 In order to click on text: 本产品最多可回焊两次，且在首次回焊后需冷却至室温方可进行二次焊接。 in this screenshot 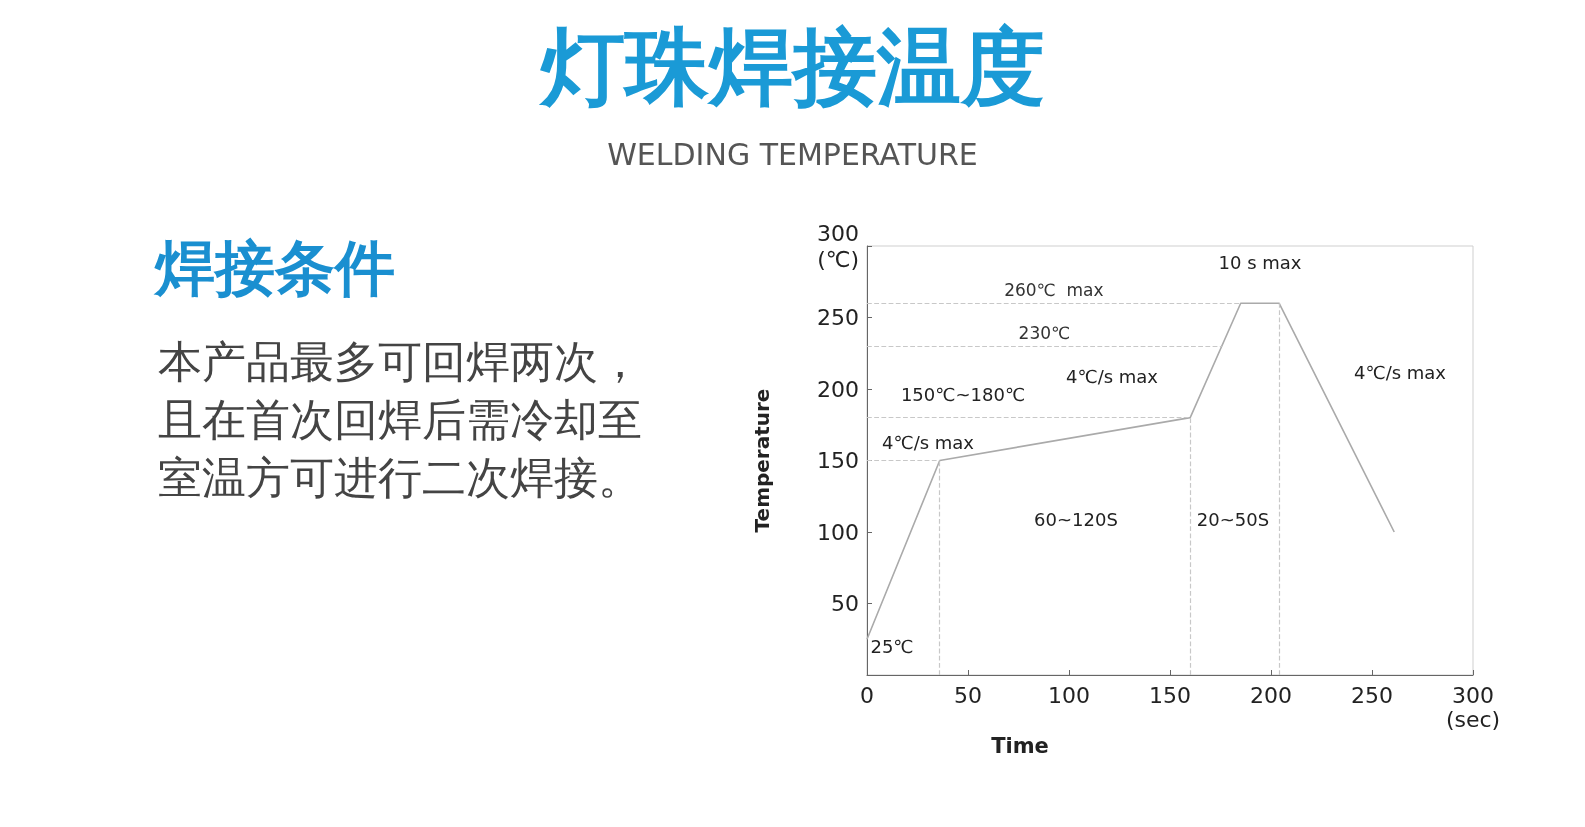, I will do `click(400, 419)`.